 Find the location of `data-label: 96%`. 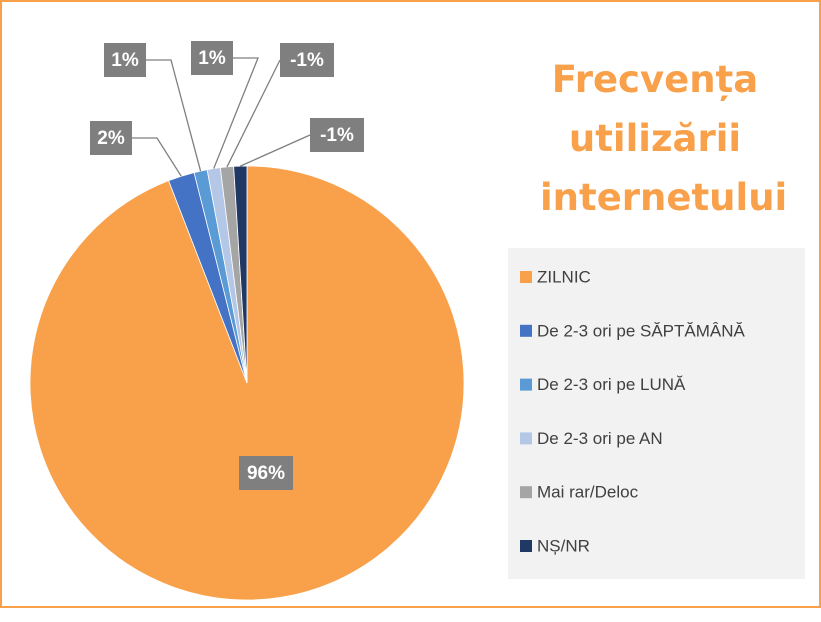

data-label: 96% is located at coordinates (266, 473).